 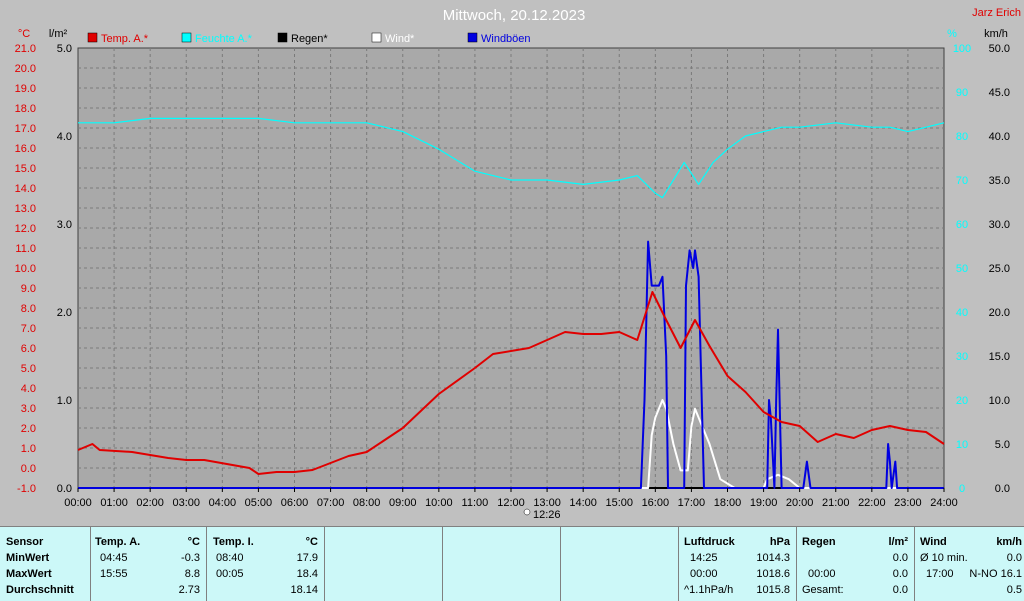 What do you see at coordinates (28, 289) in the screenshot?
I see `temp-tick-label: 9.0` at bounding box center [28, 289].